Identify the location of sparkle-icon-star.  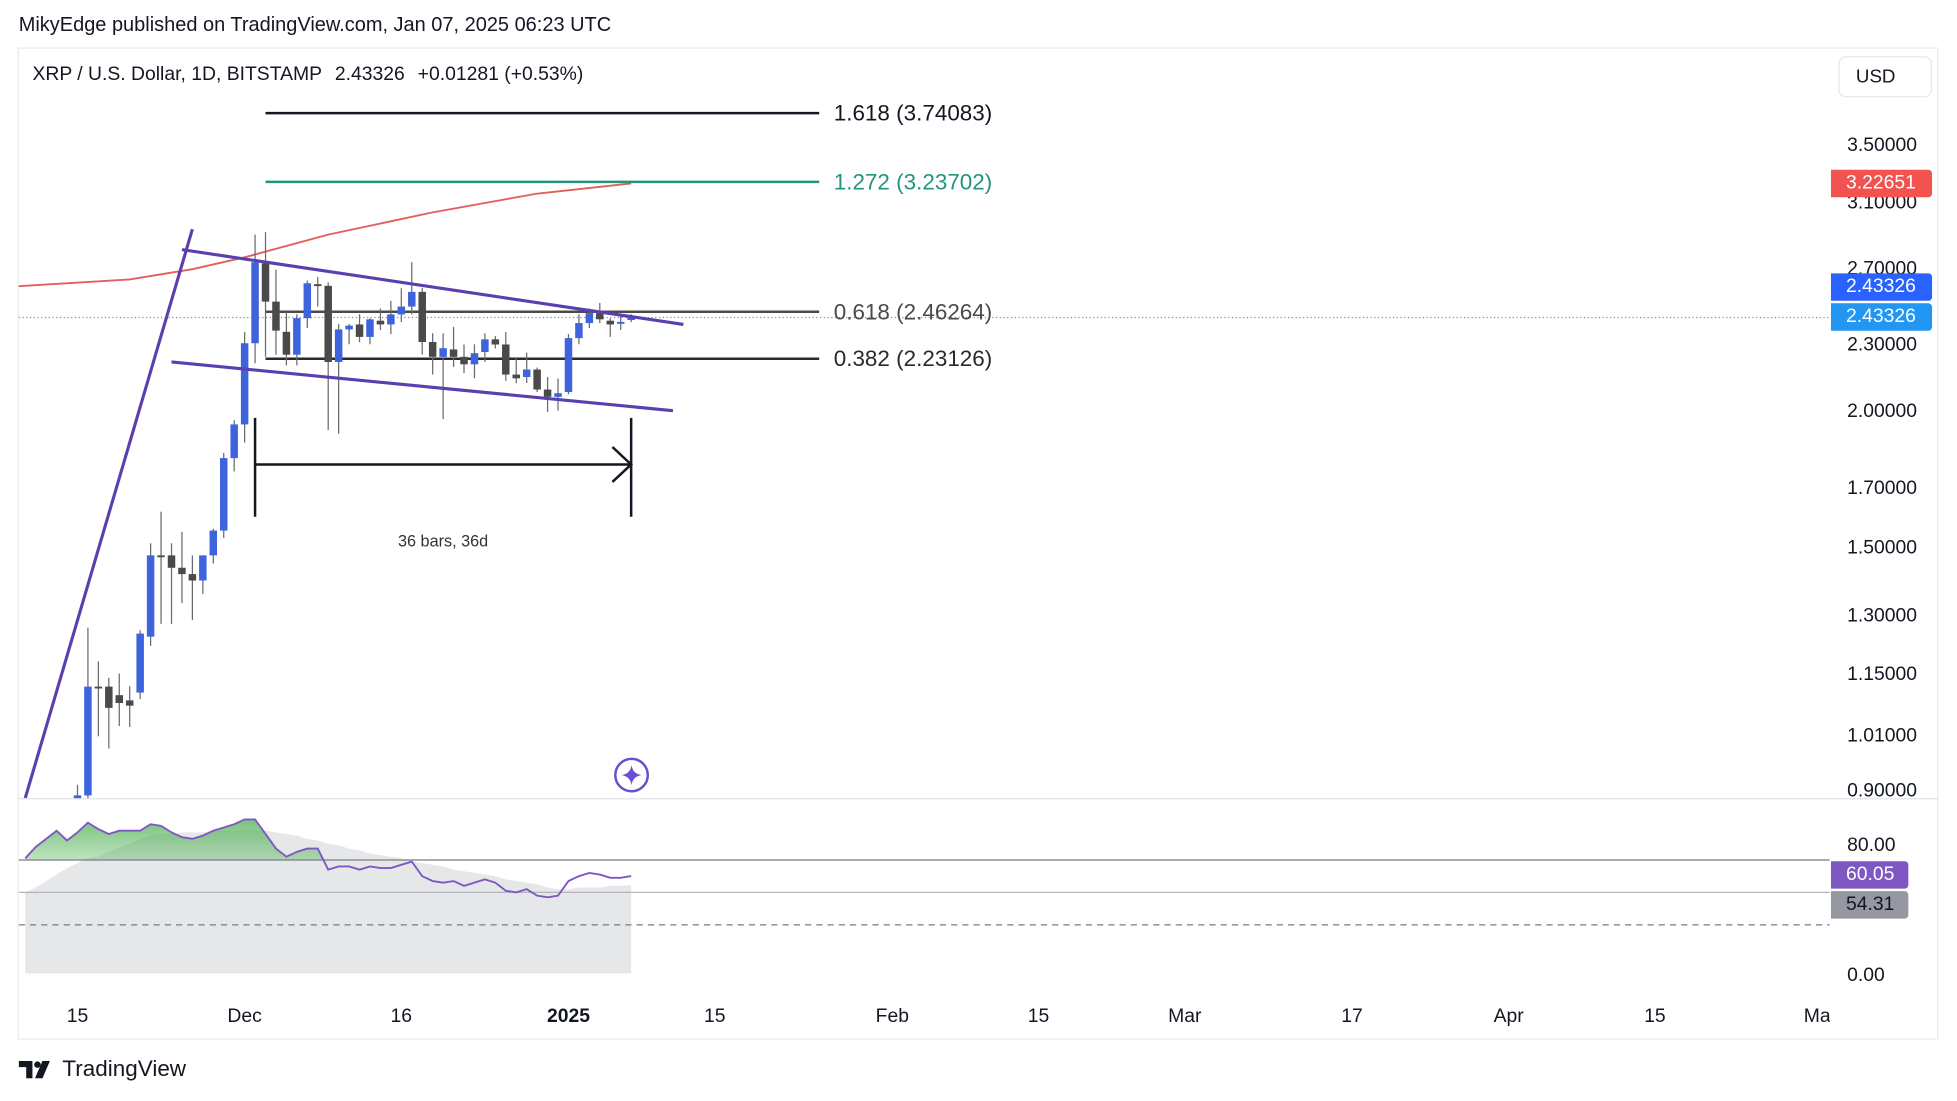
(631, 775).